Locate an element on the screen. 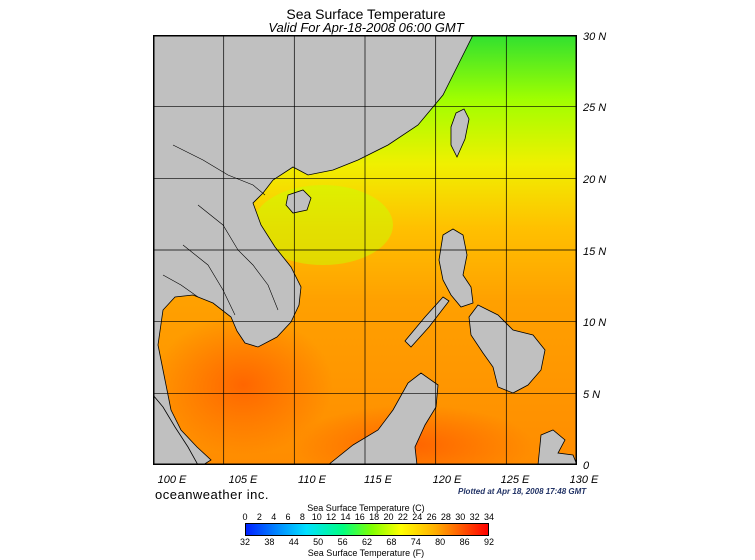 The width and height of the screenshot is (755, 560). lon-label-100e: 100 E is located at coordinates (172, 480).